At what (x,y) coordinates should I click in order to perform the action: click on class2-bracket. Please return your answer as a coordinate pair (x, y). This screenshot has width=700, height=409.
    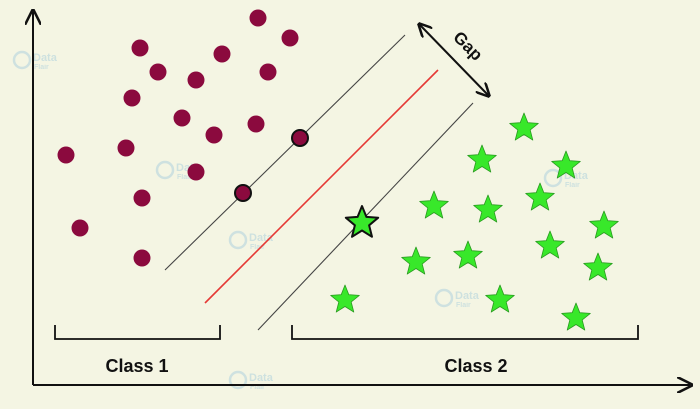
    Looking at the image, I should click on (465, 332).